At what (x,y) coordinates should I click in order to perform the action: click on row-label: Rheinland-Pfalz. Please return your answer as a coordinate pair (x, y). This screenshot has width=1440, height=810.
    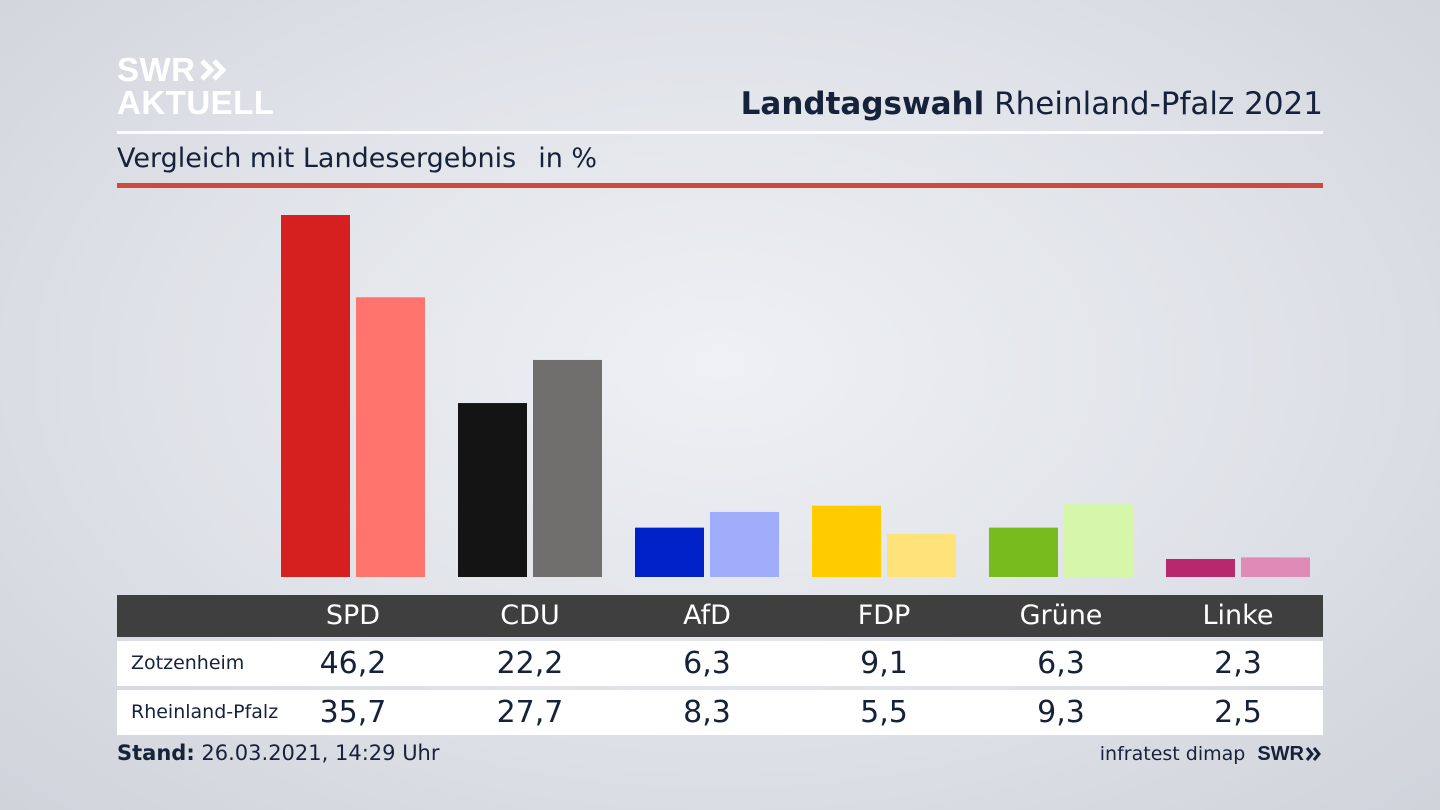
    Looking at the image, I should click on (205, 712).